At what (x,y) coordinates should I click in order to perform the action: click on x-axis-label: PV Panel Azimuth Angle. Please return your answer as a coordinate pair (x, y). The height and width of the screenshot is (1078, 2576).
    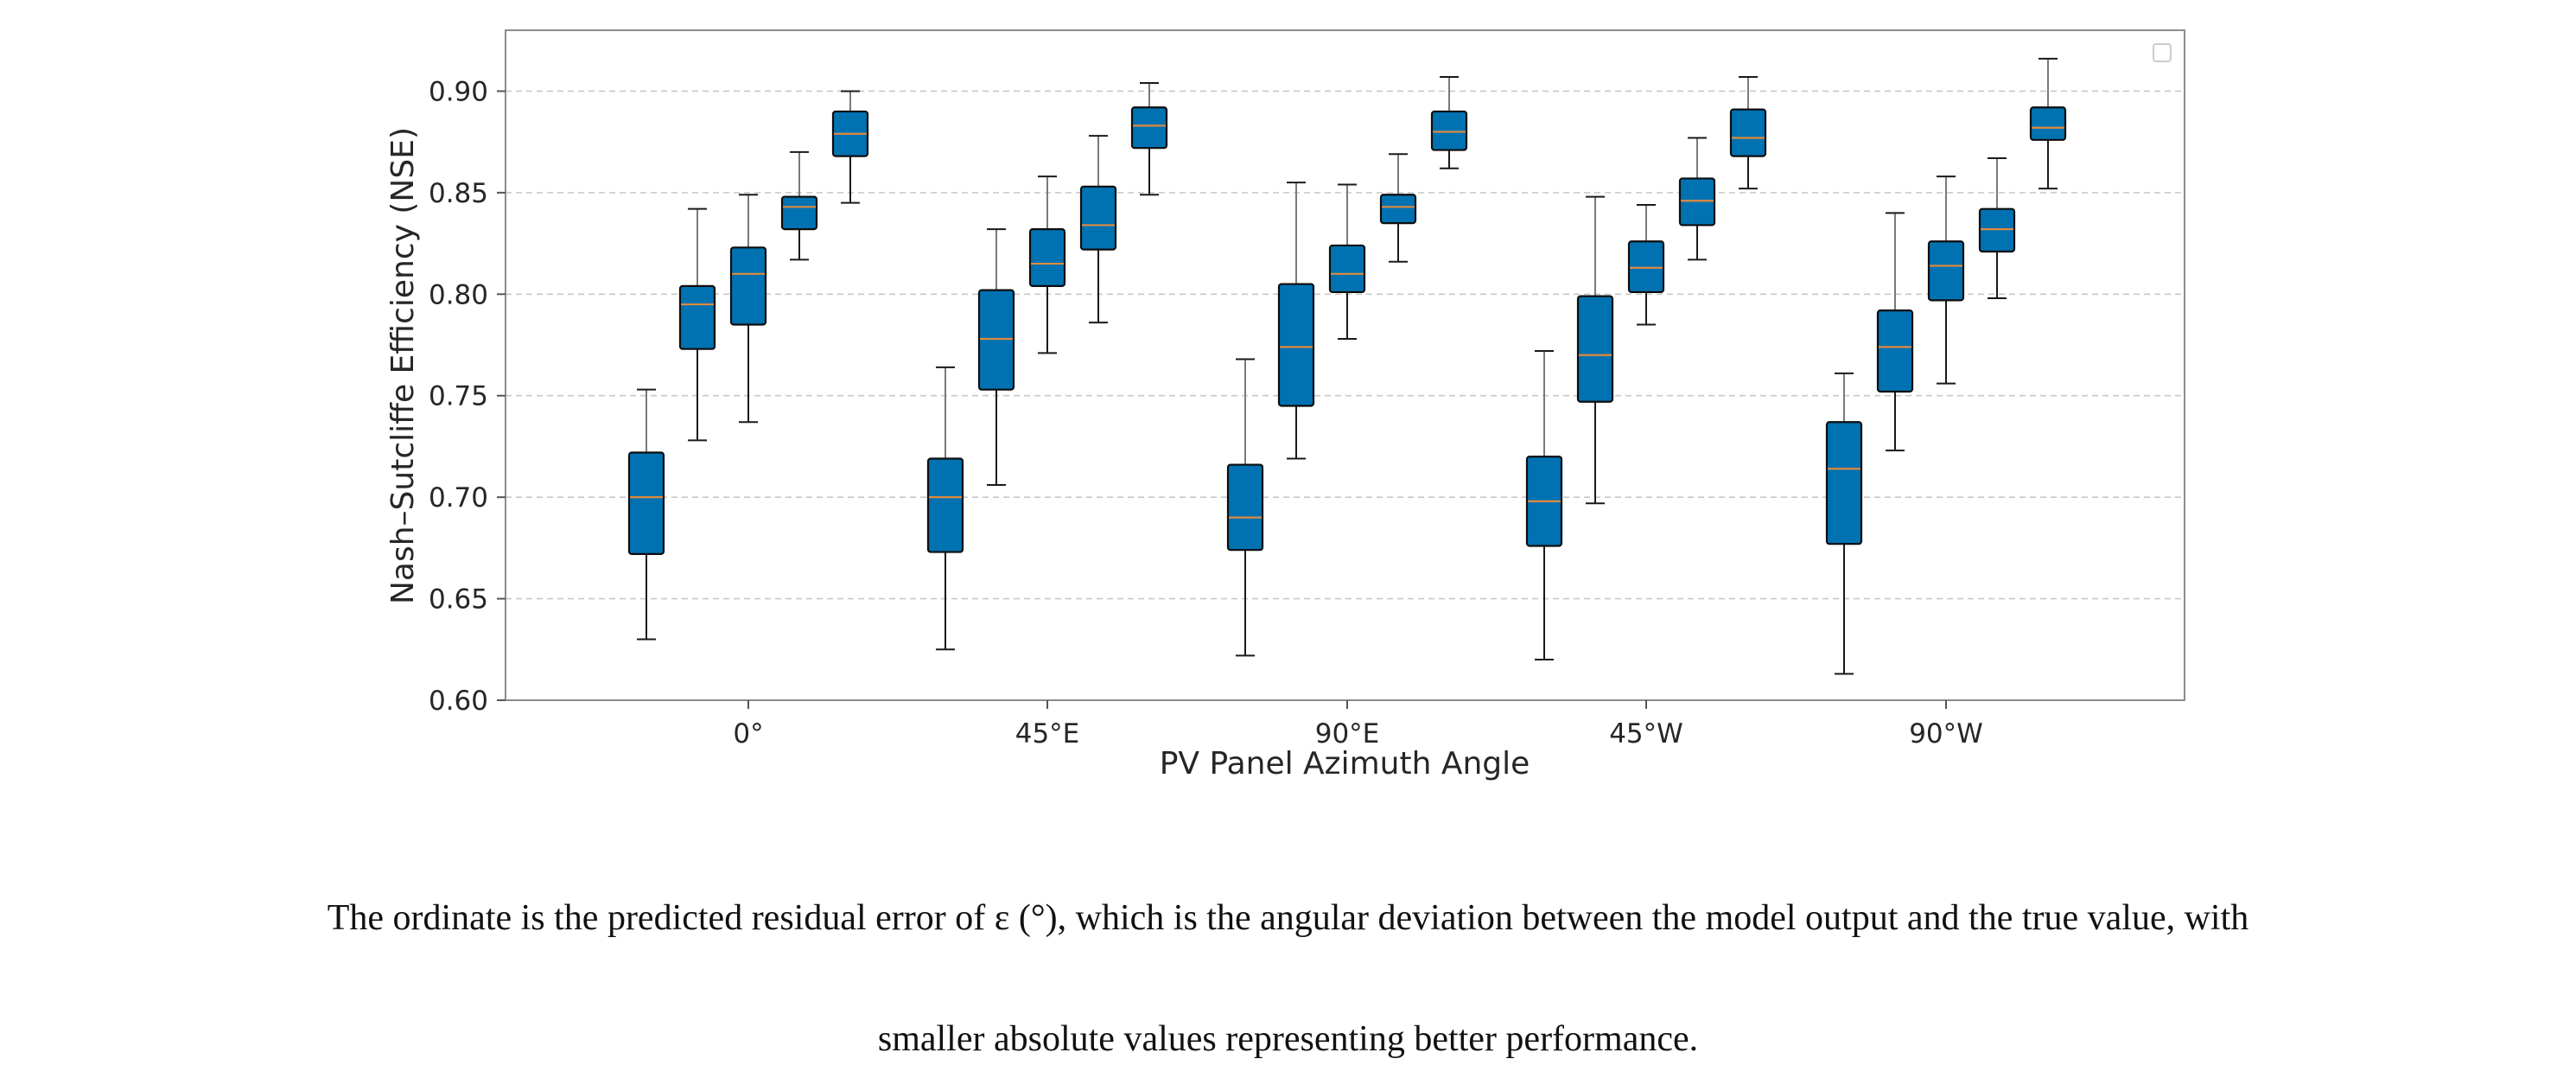
    Looking at the image, I should click on (1345, 763).